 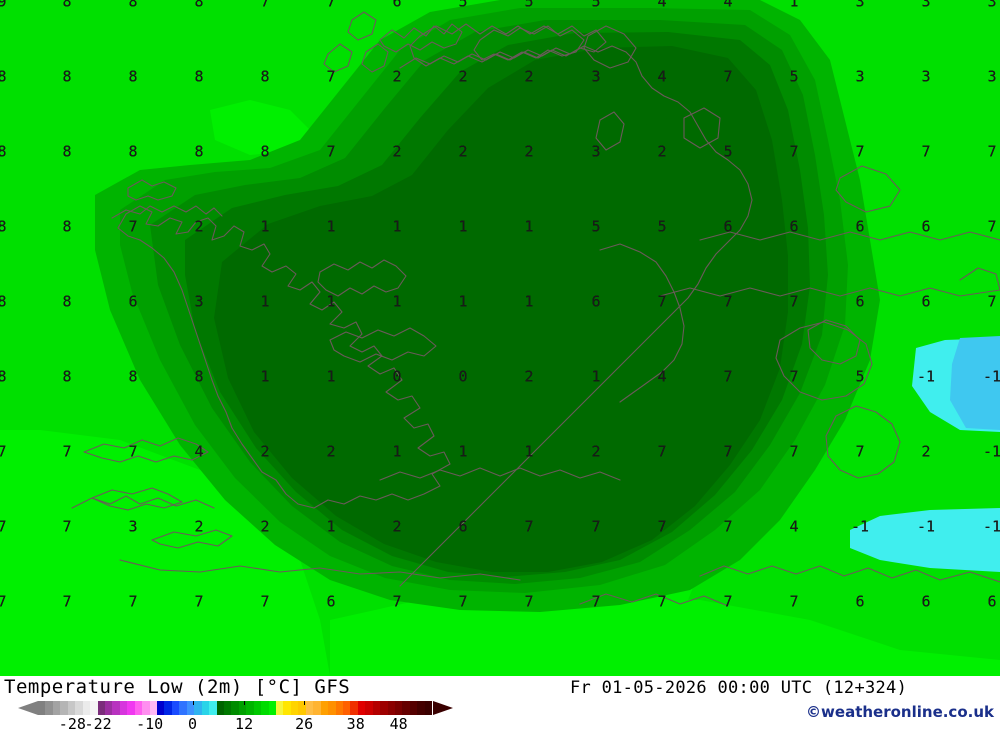 What do you see at coordinates (610, 47) in the screenshot?
I see `coastline-detail-nw` at bounding box center [610, 47].